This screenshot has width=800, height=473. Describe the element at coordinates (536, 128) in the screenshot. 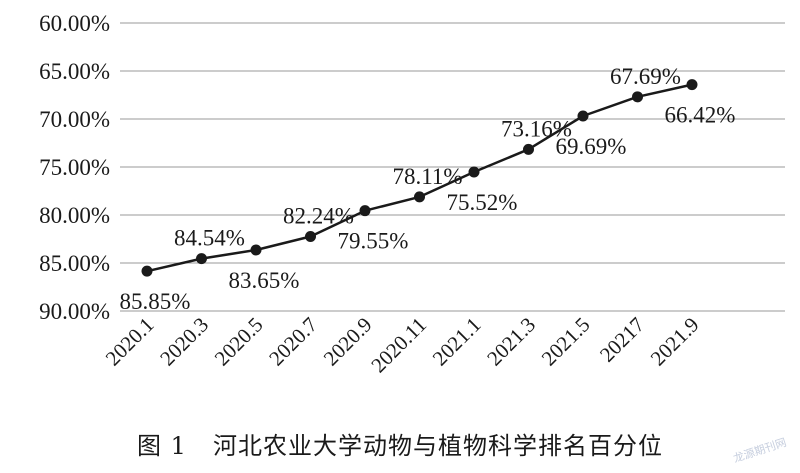

I see `data-label: 73.16%` at that location.